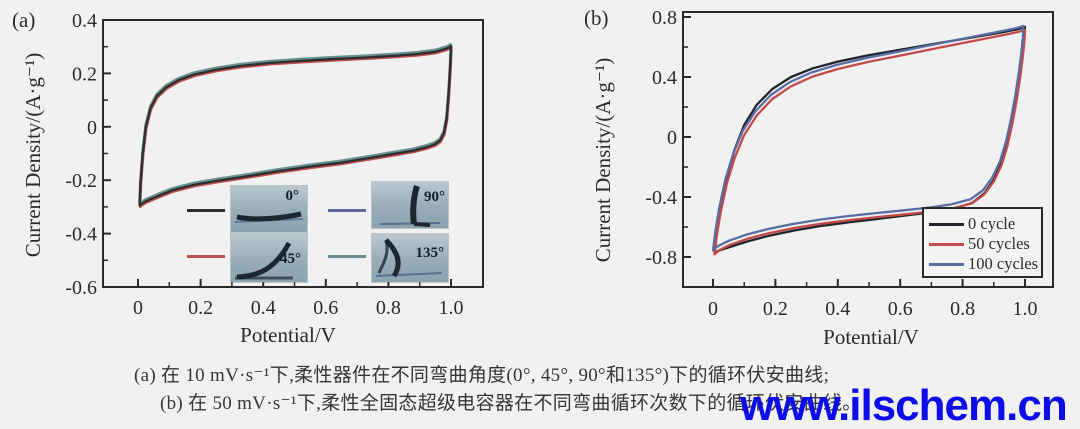  Describe the element at coordinates (81, 181) in the screenshot. I see `y-tick-label: -0.2` at that location.